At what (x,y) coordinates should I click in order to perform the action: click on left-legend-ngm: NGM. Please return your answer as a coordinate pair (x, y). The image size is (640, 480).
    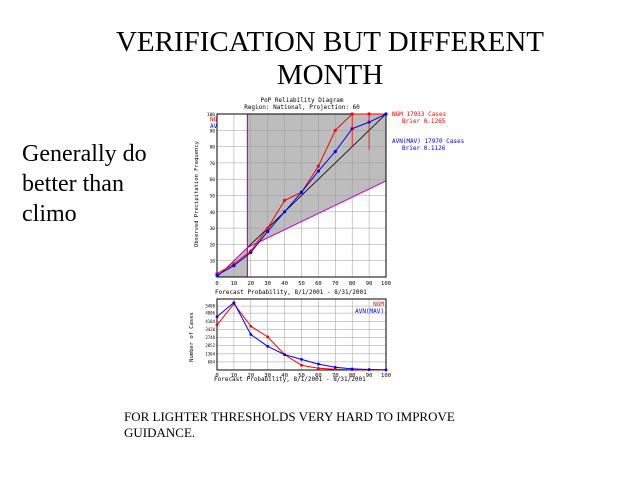
    Looking at the image, I should click on (215, 119).